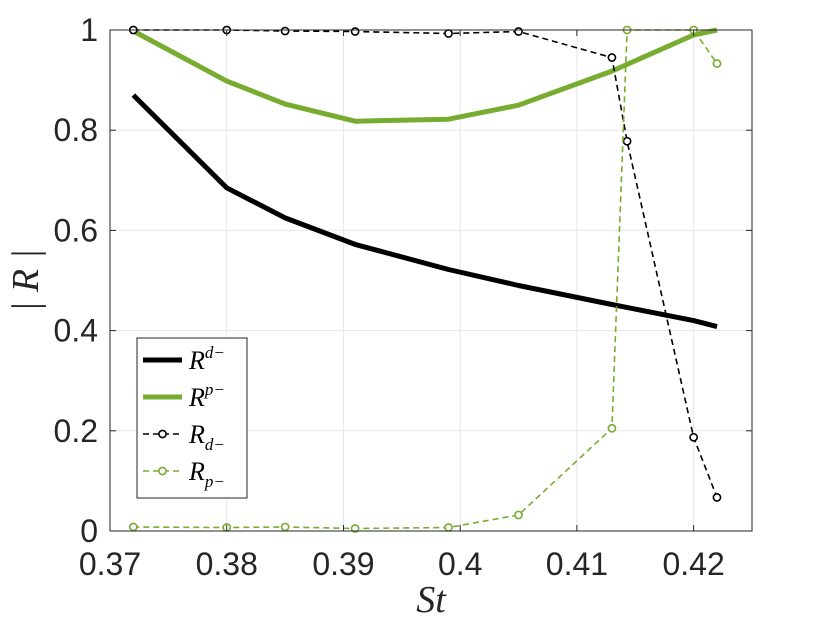 The image size is (830, 633). I want to click on legend-box, so click(192, 418).